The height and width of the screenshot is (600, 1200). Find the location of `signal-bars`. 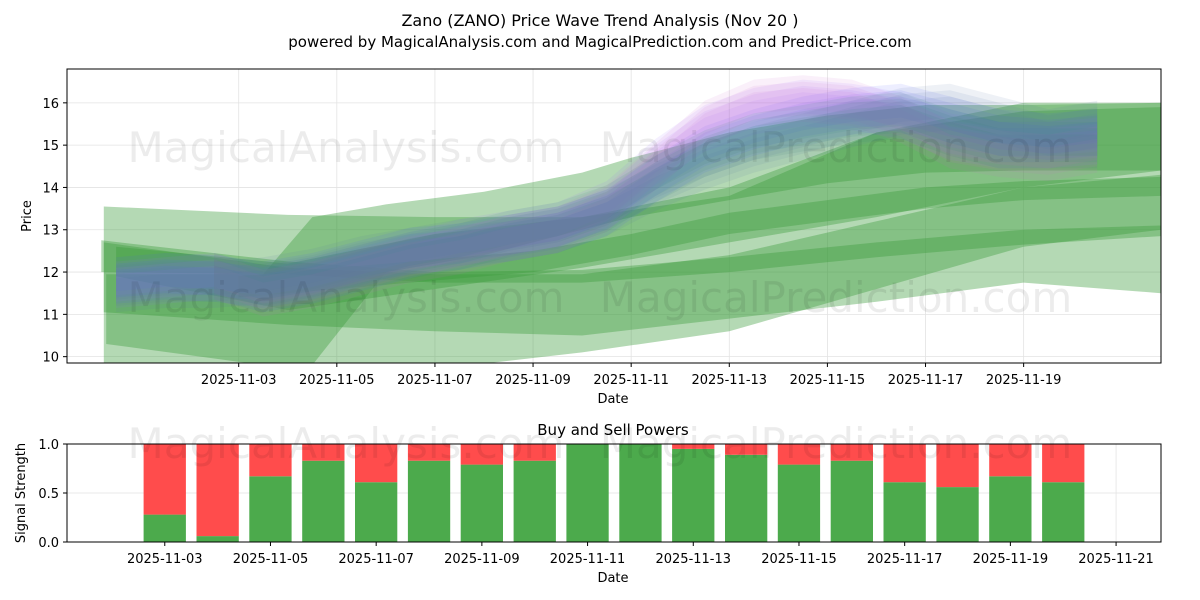

signal-bars is located at coordinates (614, 493).